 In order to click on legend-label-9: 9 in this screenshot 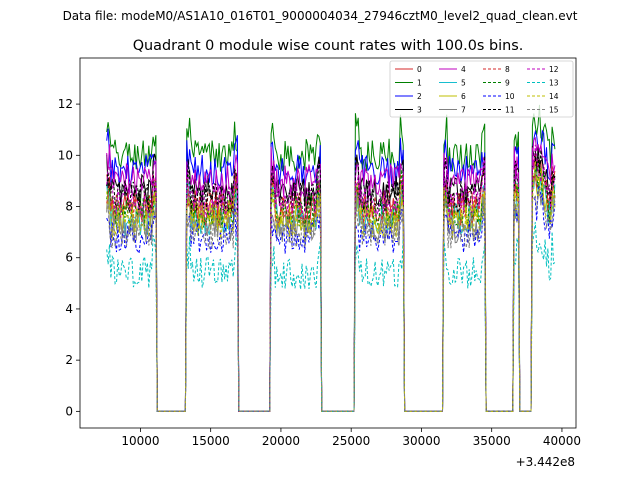, I will do `click(507, 83)`.